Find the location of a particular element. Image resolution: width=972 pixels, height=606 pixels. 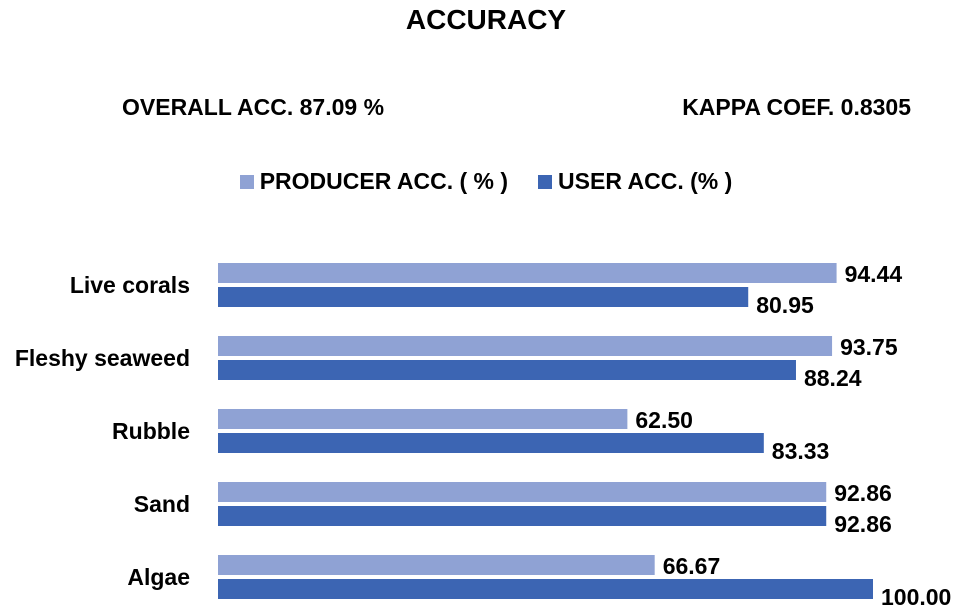

category-label-sand: Sand is located at coordinates (162, 504).